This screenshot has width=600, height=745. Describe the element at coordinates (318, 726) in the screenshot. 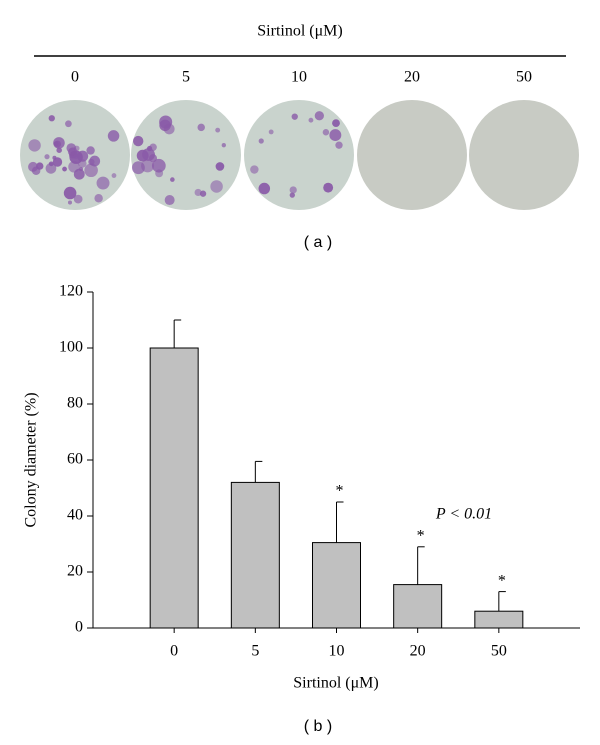

I see `panel-b-caption: ( b )` at that location.